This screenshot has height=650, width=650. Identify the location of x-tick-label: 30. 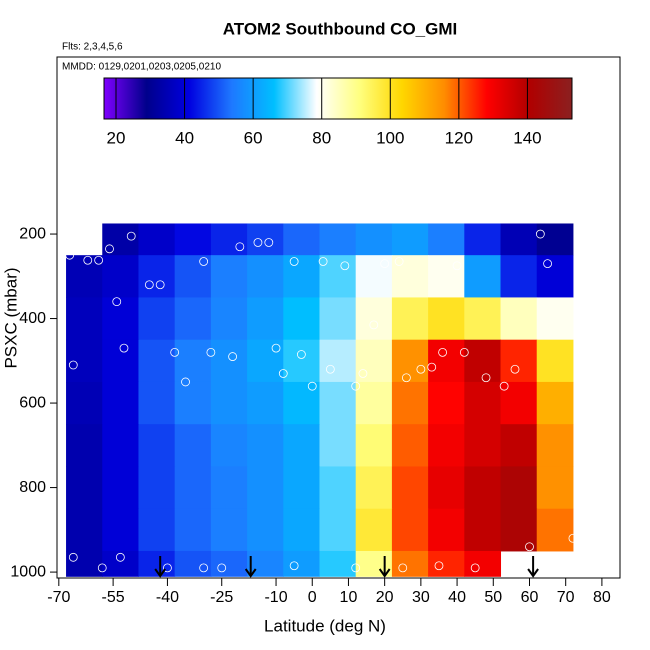
(421, 597).